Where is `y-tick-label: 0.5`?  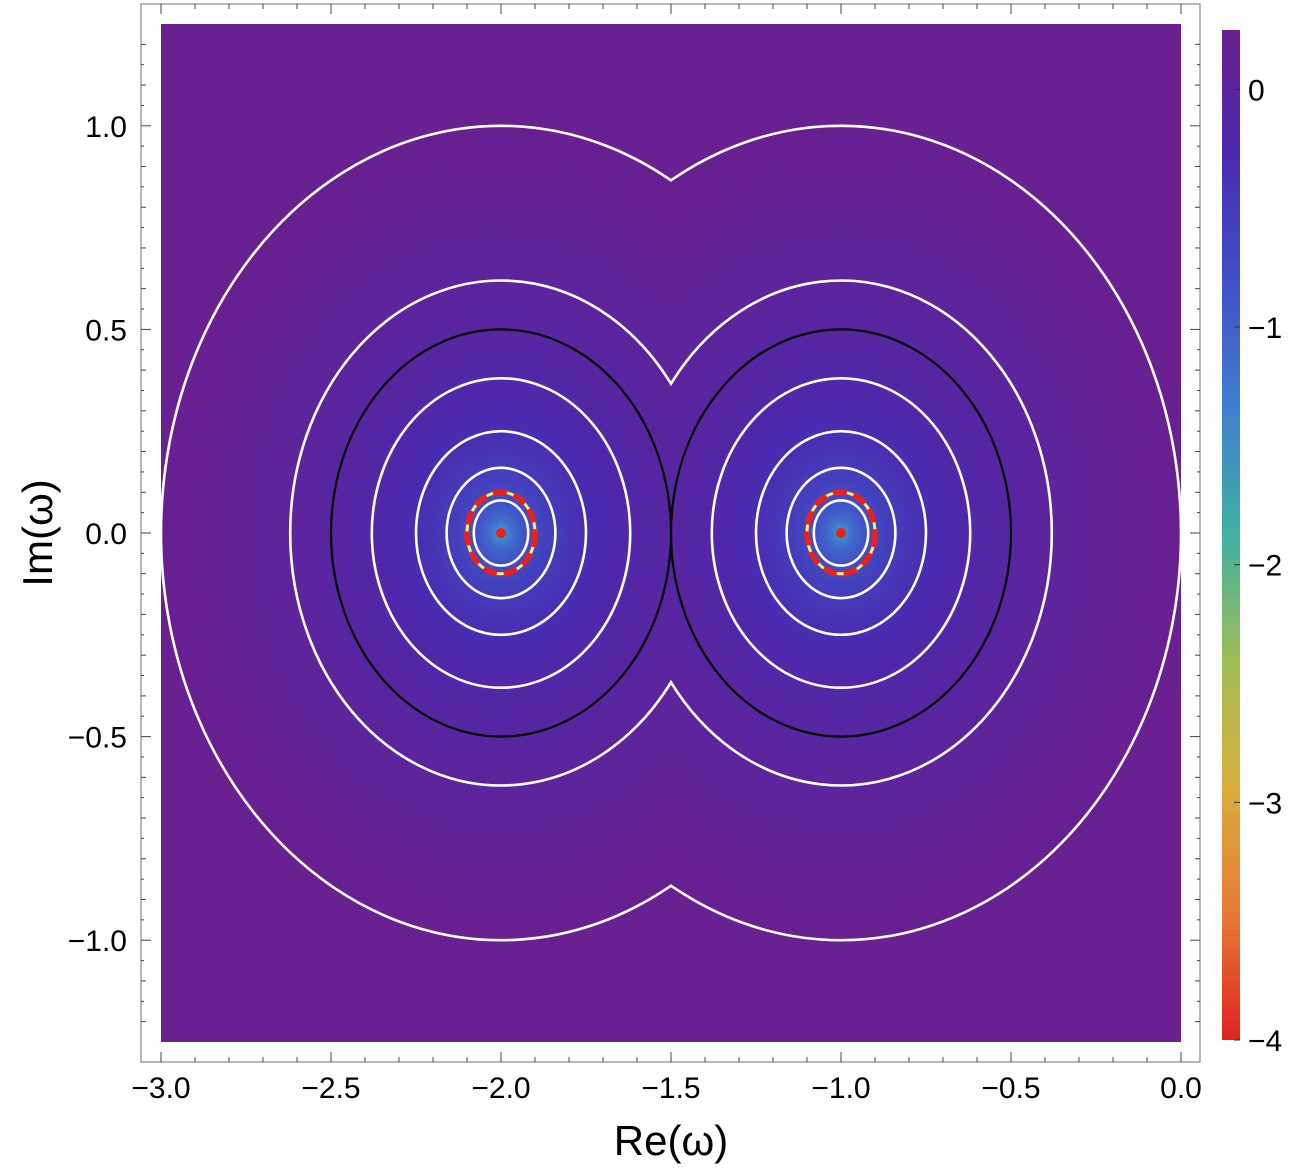 y-tick-label: 0.5 is located at coordinates (106, 330).